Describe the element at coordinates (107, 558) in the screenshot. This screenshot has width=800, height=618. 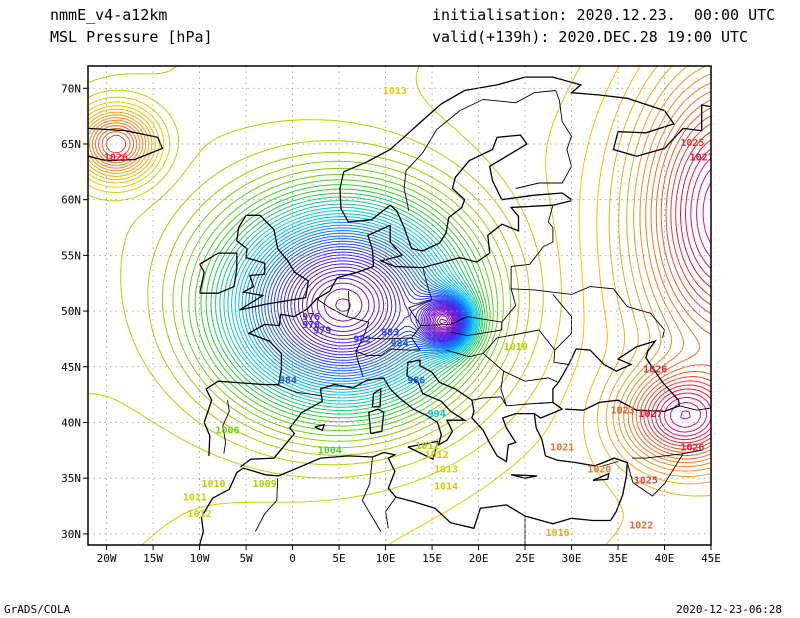
I see `lon-tick-label: 20W` at that location.